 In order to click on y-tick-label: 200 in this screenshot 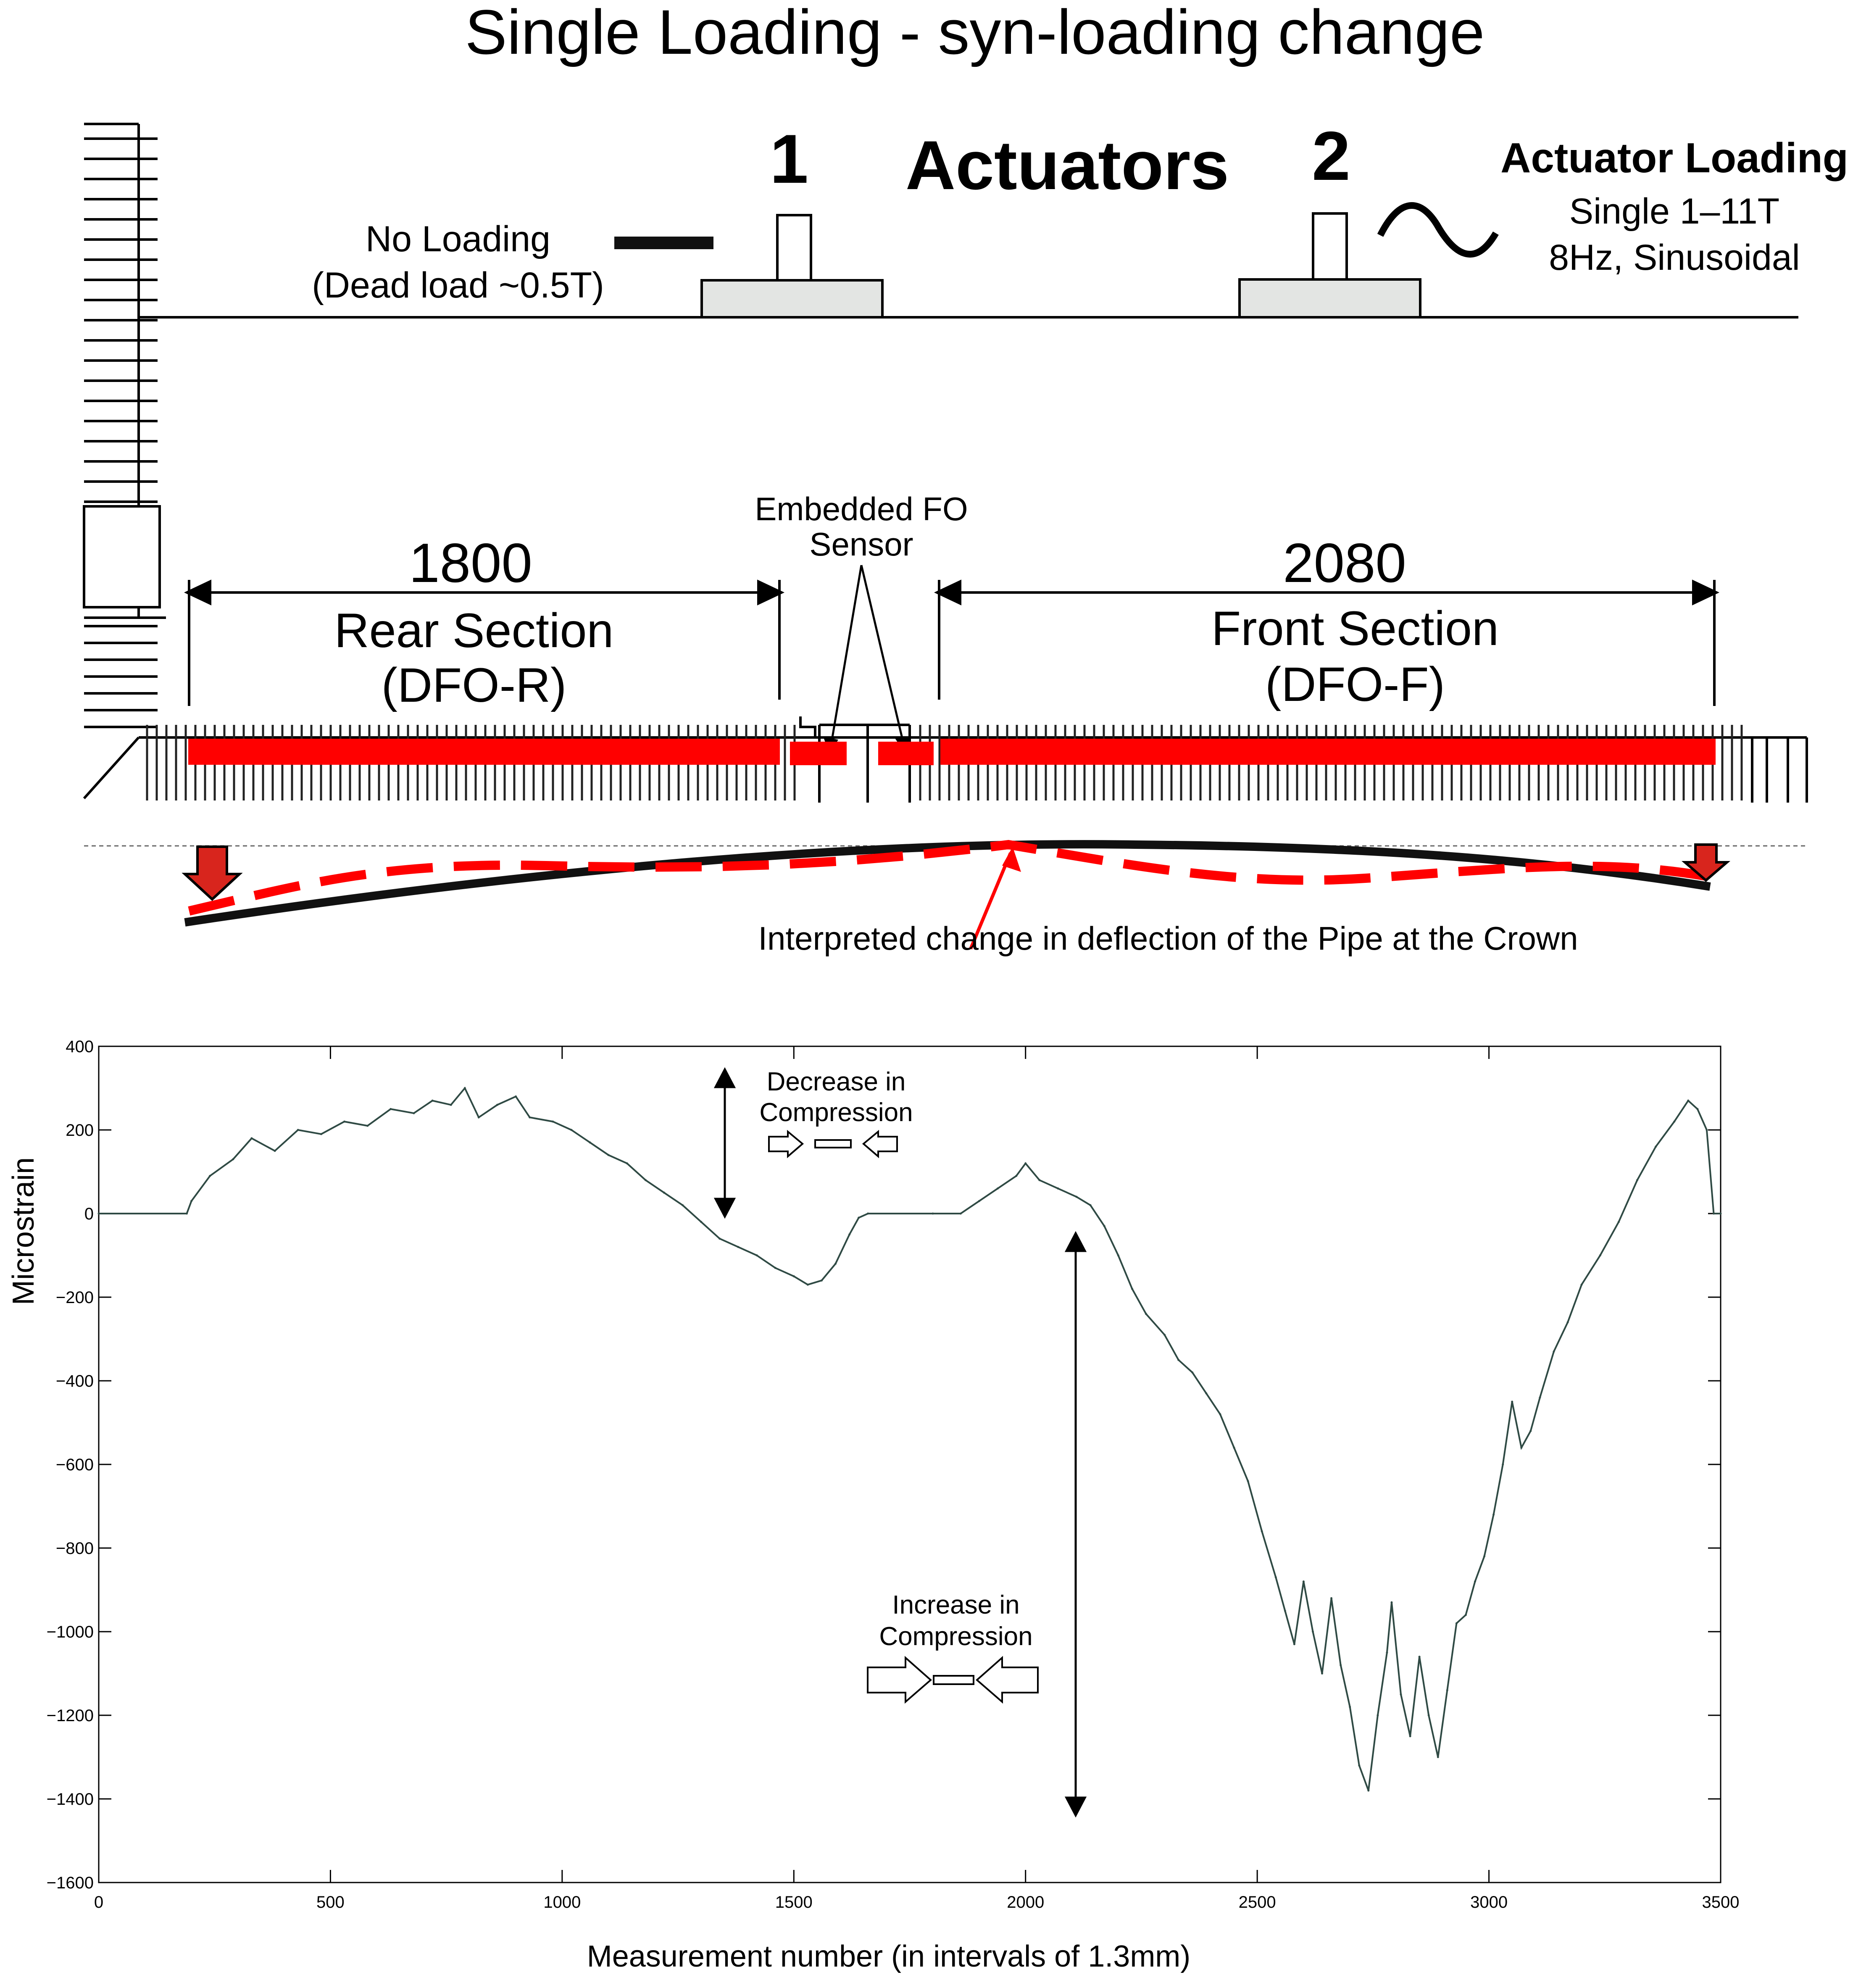, I will do `click(80, 1130)`.